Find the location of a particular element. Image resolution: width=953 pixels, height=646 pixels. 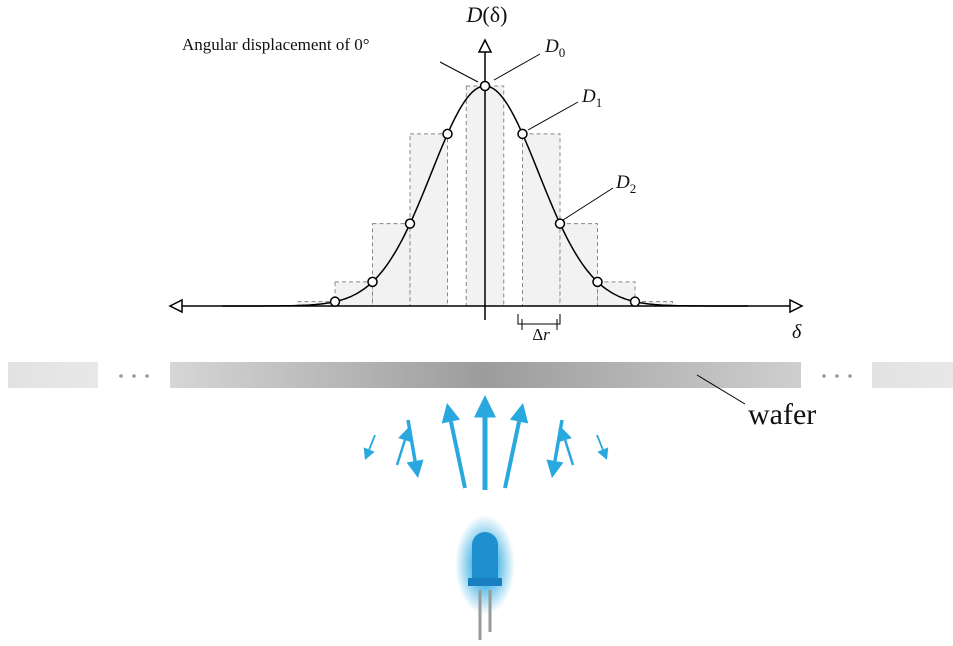

bin-width-label: Δr is located at coordinates (541, 334).